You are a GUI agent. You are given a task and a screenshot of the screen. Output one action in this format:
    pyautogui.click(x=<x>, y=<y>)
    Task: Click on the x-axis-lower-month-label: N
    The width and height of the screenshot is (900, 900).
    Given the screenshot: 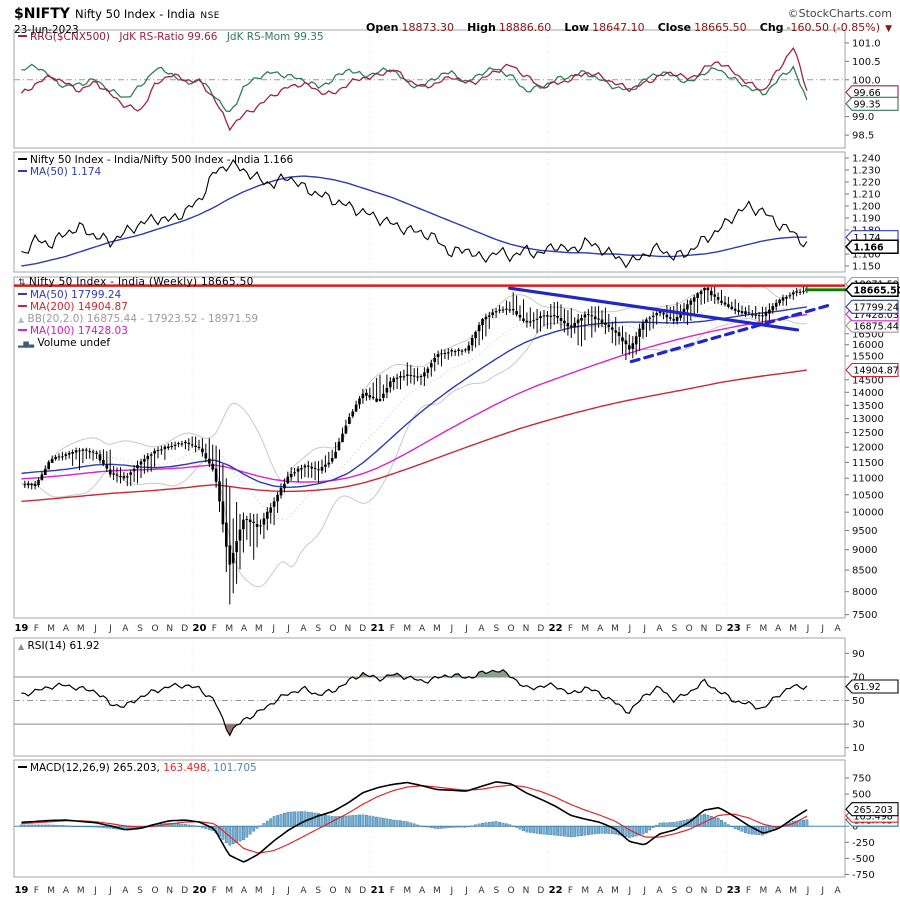 What is the action you would take?
    pyautogui.click(x=704, y=891)
    